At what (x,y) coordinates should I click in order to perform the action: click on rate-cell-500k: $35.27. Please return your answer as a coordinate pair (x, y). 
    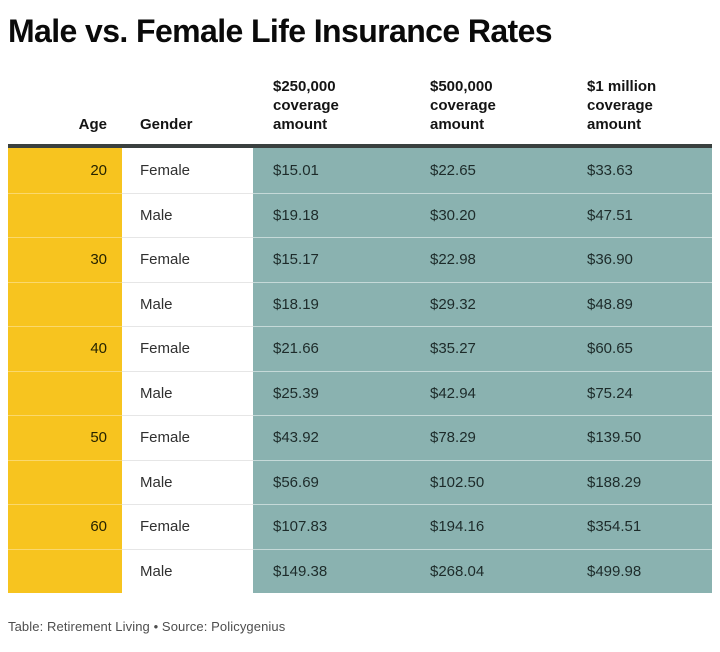
    Looking at the image, I should click on (488, 348).